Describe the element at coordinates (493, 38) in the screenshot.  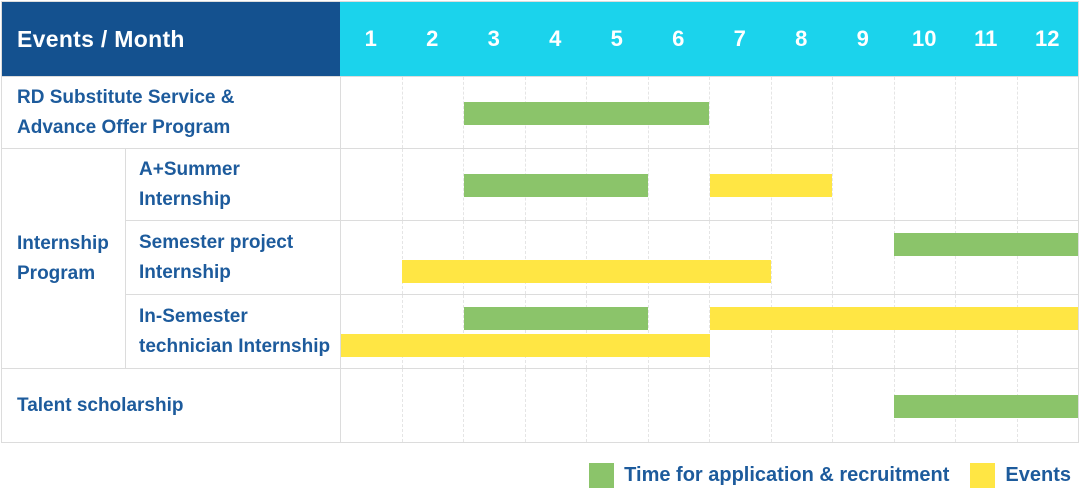
I see `month-label: 3` at that location.